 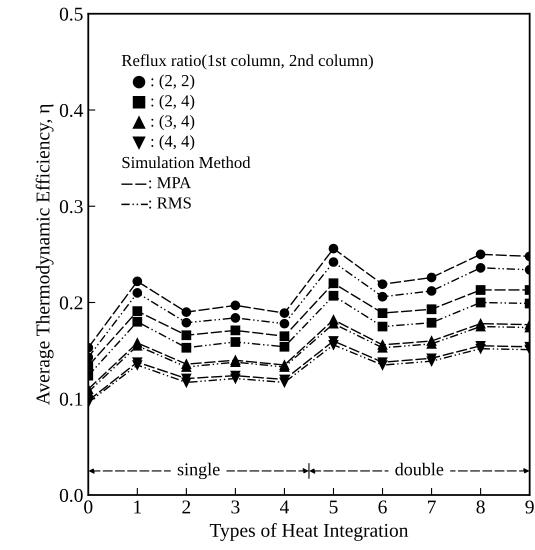 What do you see at coordinates (186, 162) in the screenshot?
I see `annotation: Simulation Method` at bounding box center [186, 162].